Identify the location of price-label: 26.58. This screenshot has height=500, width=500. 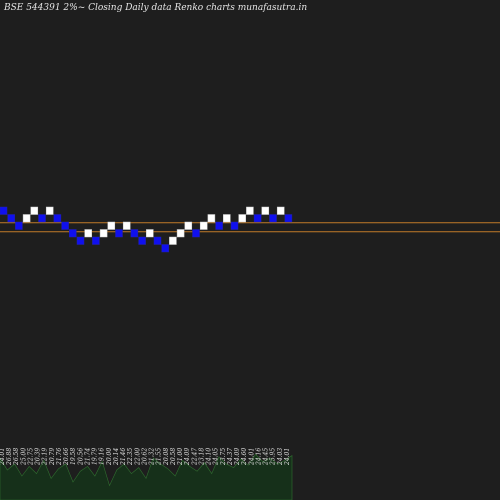
(16, 457).